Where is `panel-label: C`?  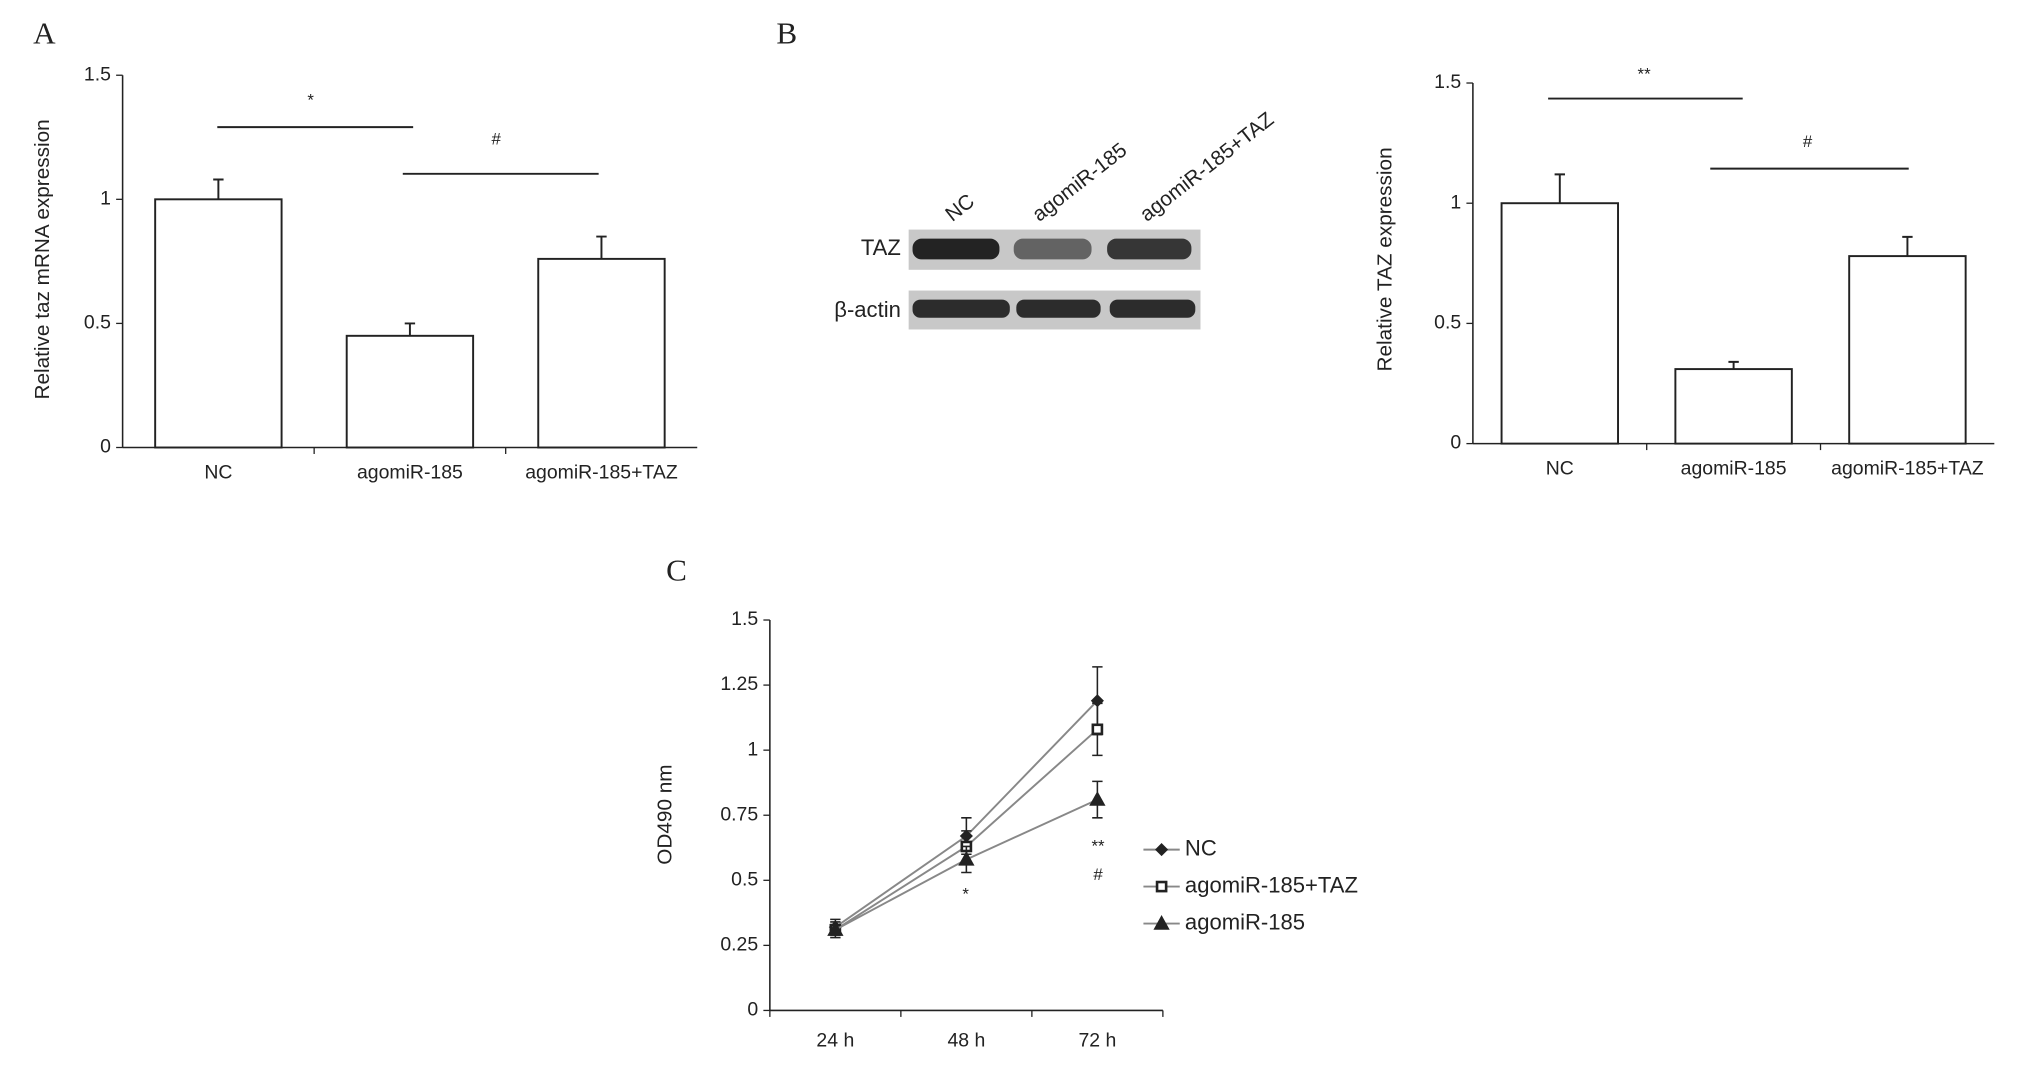 panel-label: C is located at coordinates (676, 569).